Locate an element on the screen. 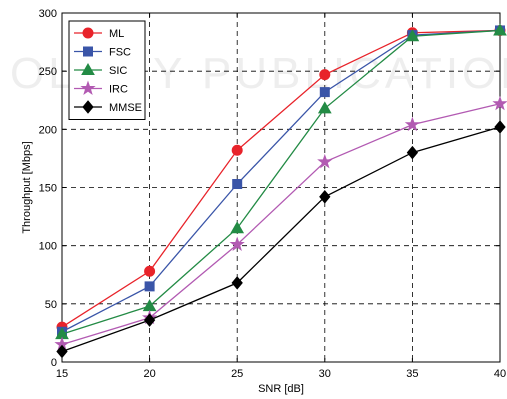  legend: ML FSC SIC IRC MMSE is located at coordinates (107, 70).